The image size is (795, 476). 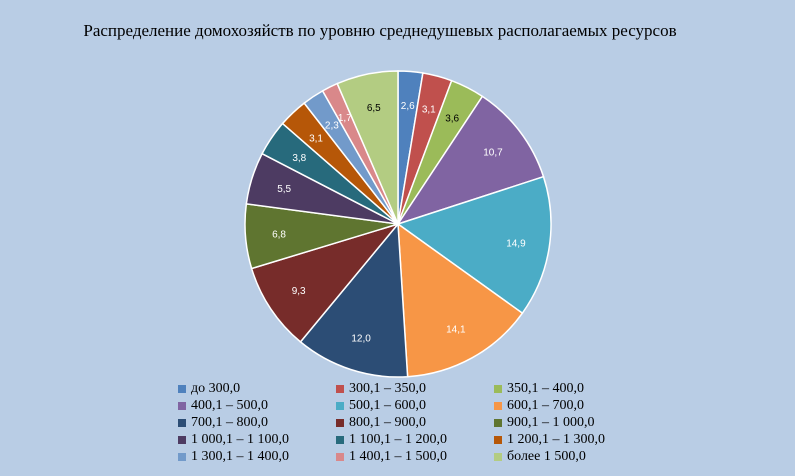 I want to click on legend-item: 350,1 – 400,0, so click(x=579, y=388).